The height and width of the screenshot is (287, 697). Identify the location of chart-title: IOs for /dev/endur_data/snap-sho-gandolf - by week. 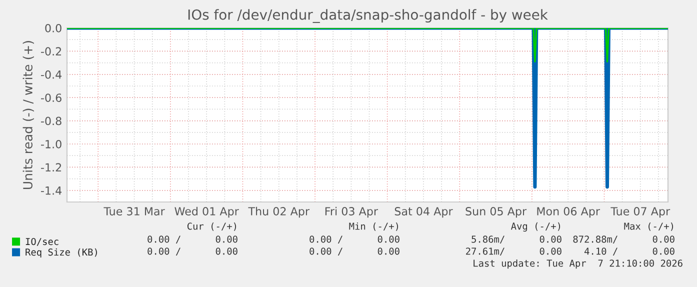
(368, 16).